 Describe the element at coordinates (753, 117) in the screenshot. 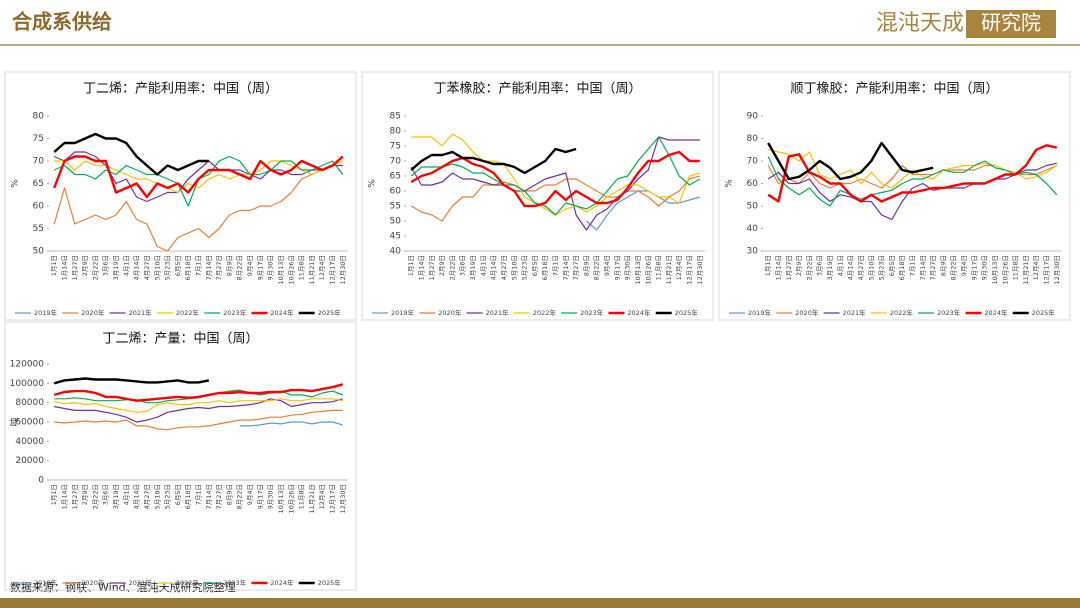

I see `y-tick-label: 90` at that location.